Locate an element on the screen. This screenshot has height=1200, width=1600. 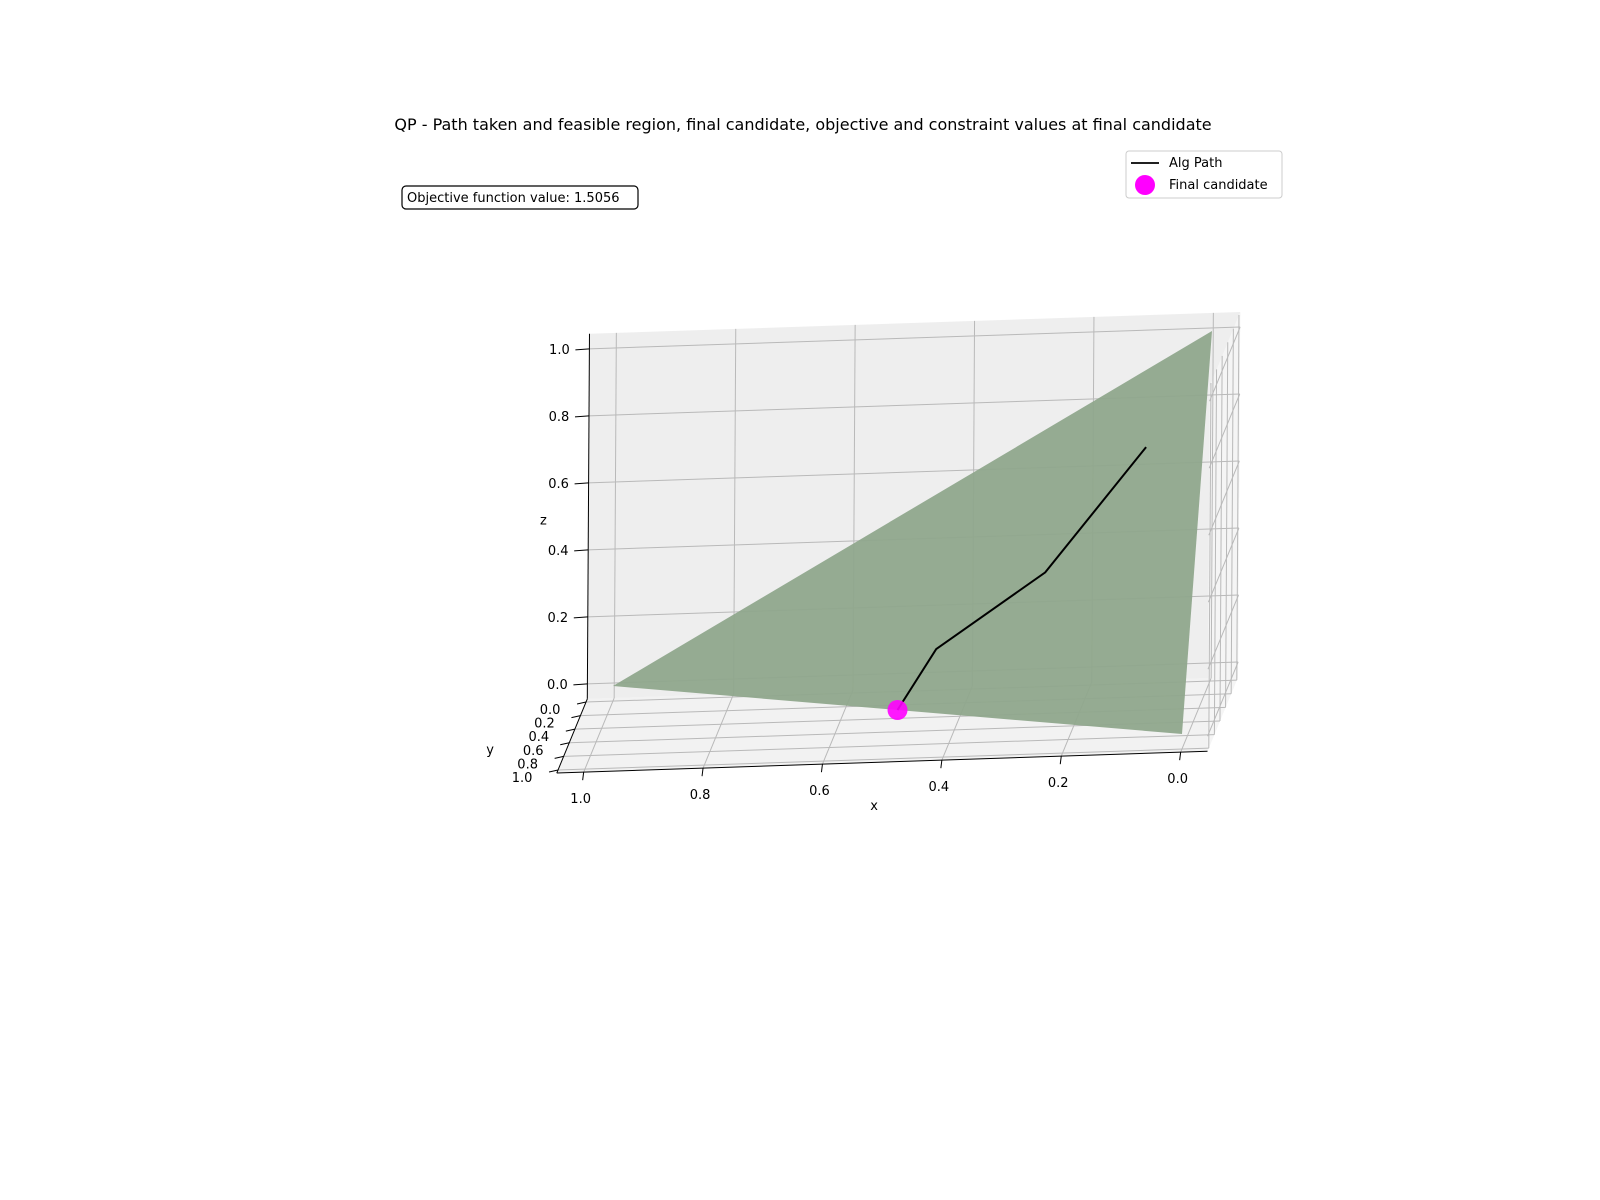
side-pane is located at coordinates (1224, 532).